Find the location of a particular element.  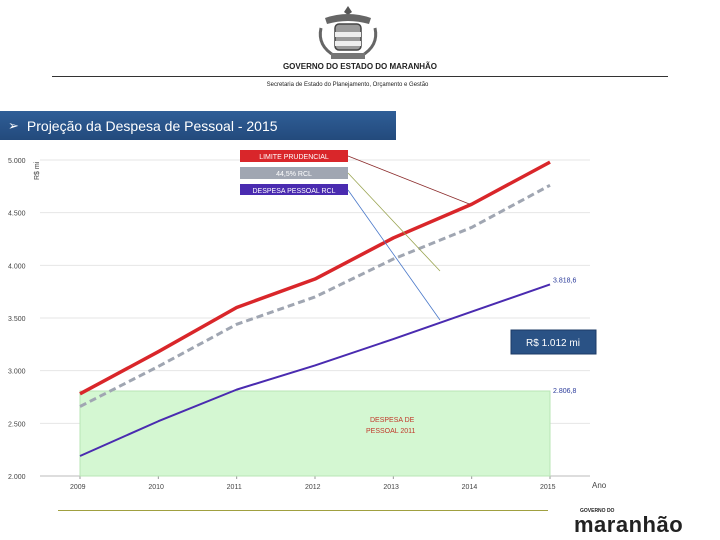

legend-limite-prudencial-label: LIMITE PRUDENCIAL is located at coordinates (294, 157).